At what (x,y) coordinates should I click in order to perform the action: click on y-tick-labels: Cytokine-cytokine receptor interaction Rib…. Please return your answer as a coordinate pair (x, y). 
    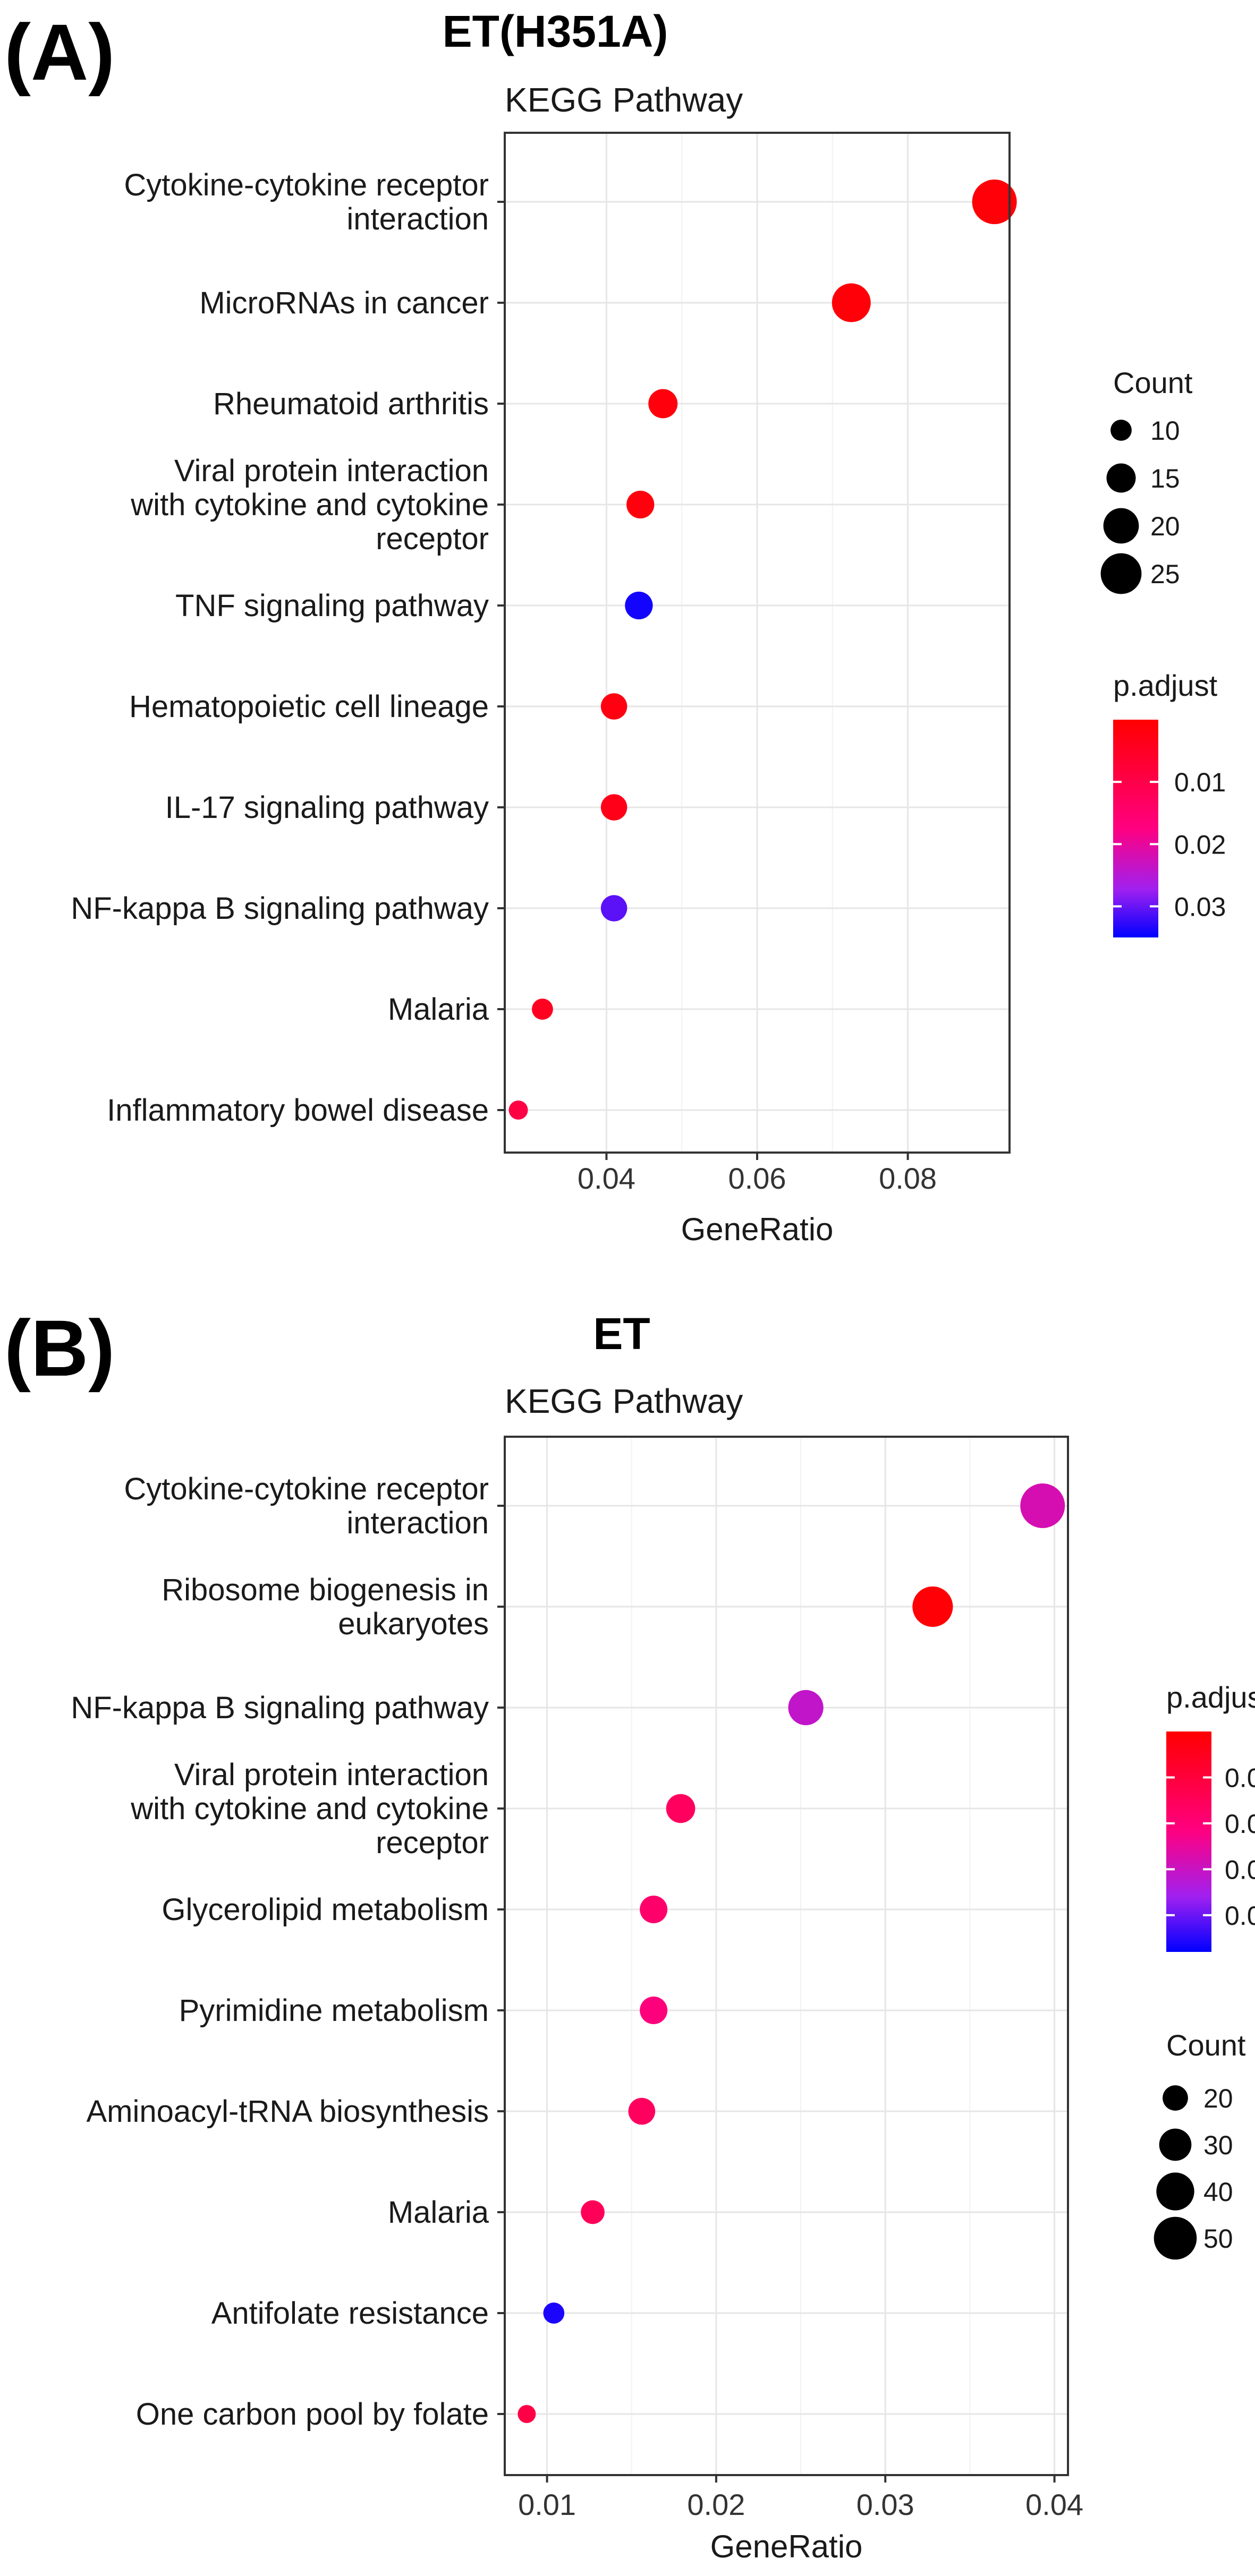
    Looking at the image, I should click on (288, 1952).